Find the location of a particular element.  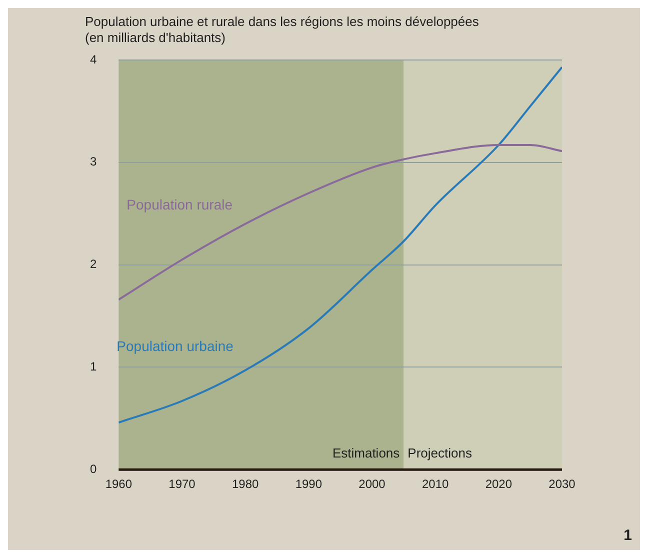

series-label: Population rurale is located at coordinates (179, 204).